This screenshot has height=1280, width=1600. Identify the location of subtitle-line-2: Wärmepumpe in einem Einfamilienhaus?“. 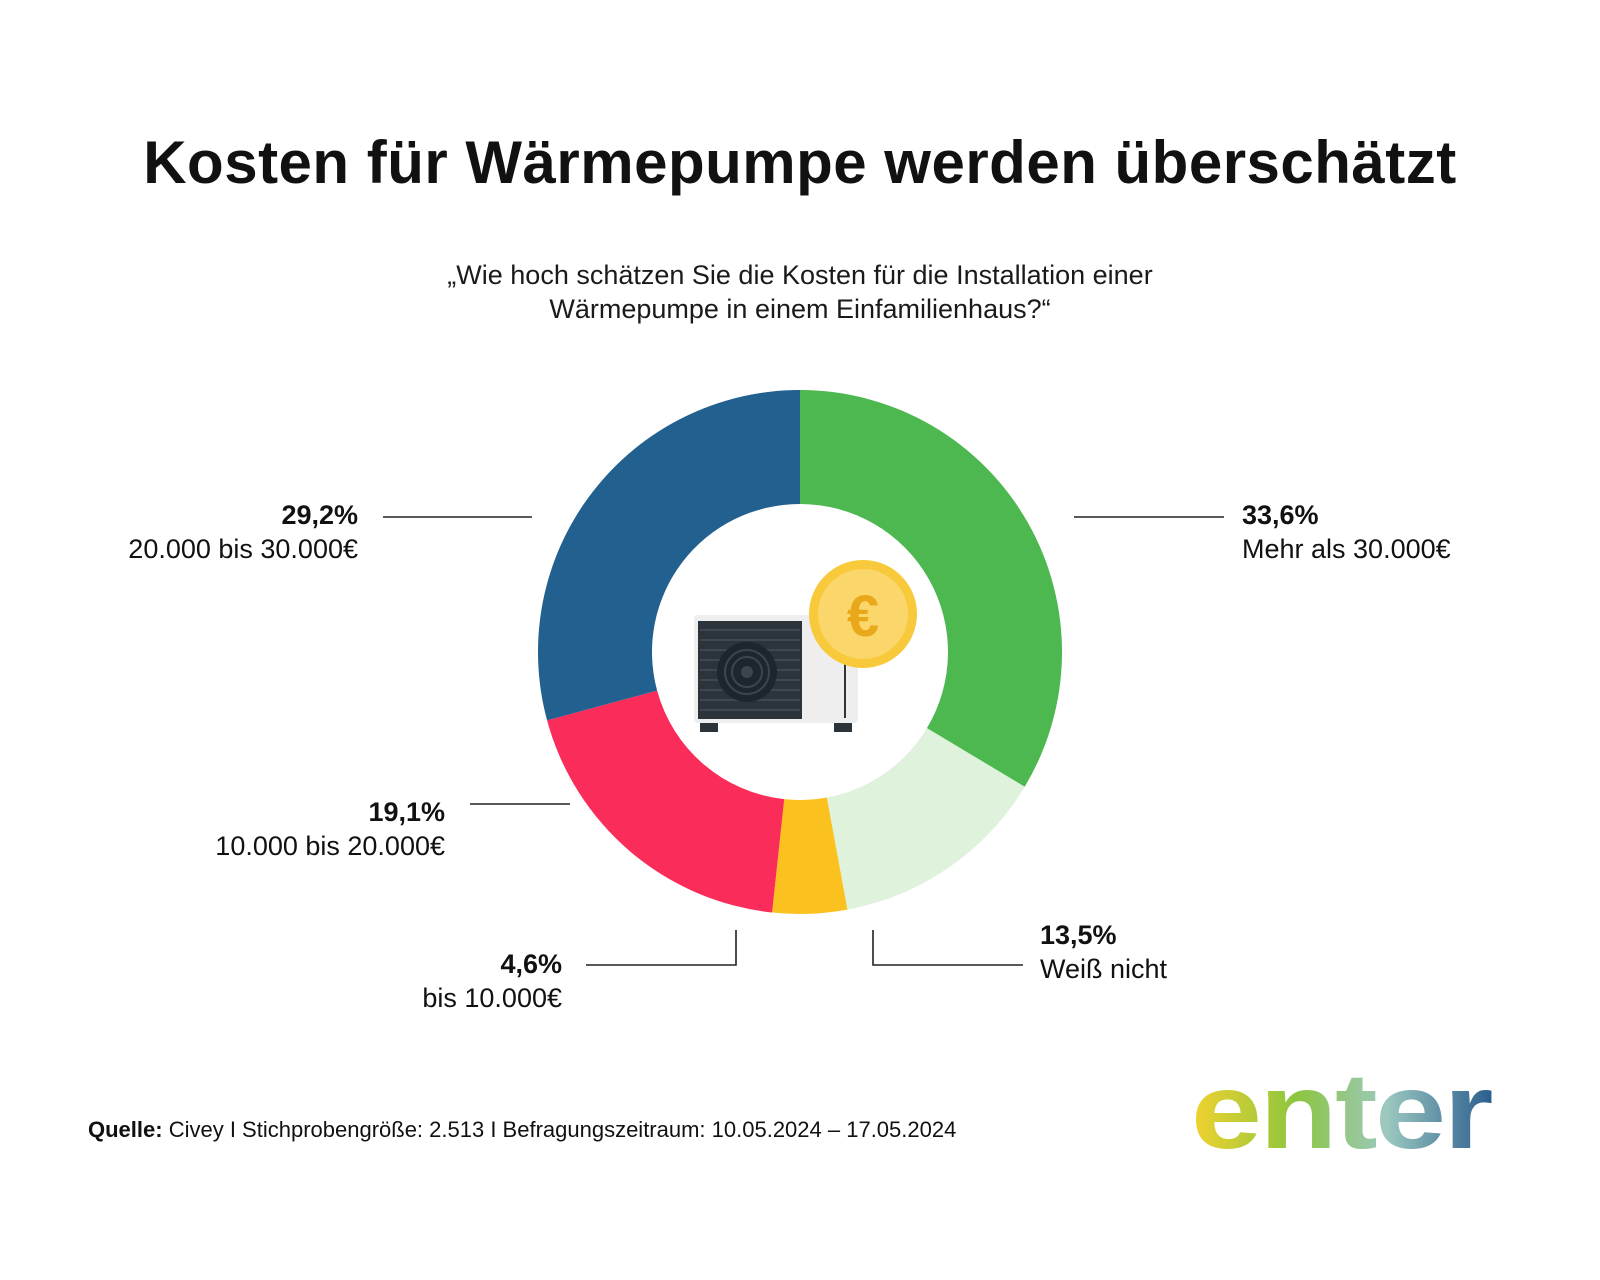
(800, 309).